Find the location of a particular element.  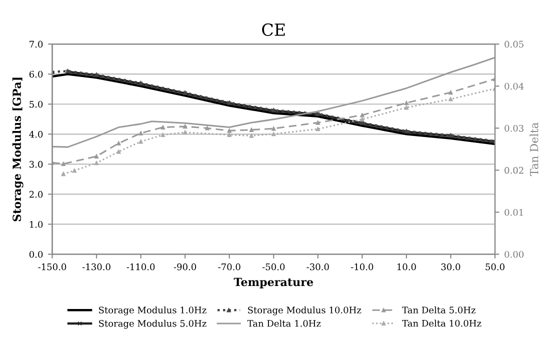

x-tick-label: -50.0 is located at coordinates (273, 266).